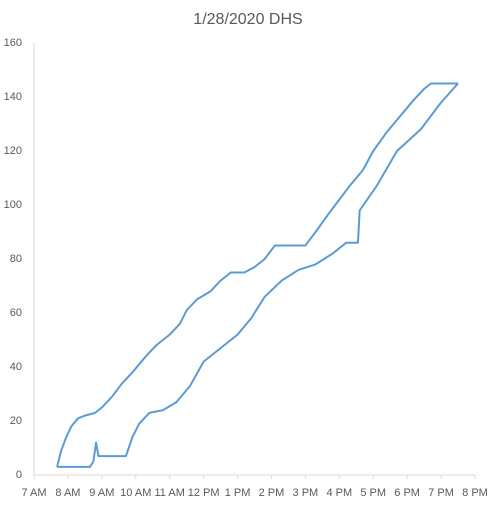  What do you see at coordinates (247, 19) in the screenshot?
I see `chart-title: 1/28/2020 DHS` at bounding box center [247, 19].